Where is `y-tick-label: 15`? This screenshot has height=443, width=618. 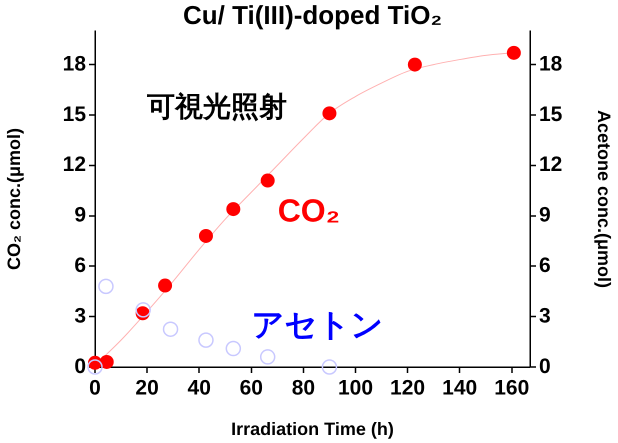 y-tick-label: 15 is located at coordinates (74, 114).